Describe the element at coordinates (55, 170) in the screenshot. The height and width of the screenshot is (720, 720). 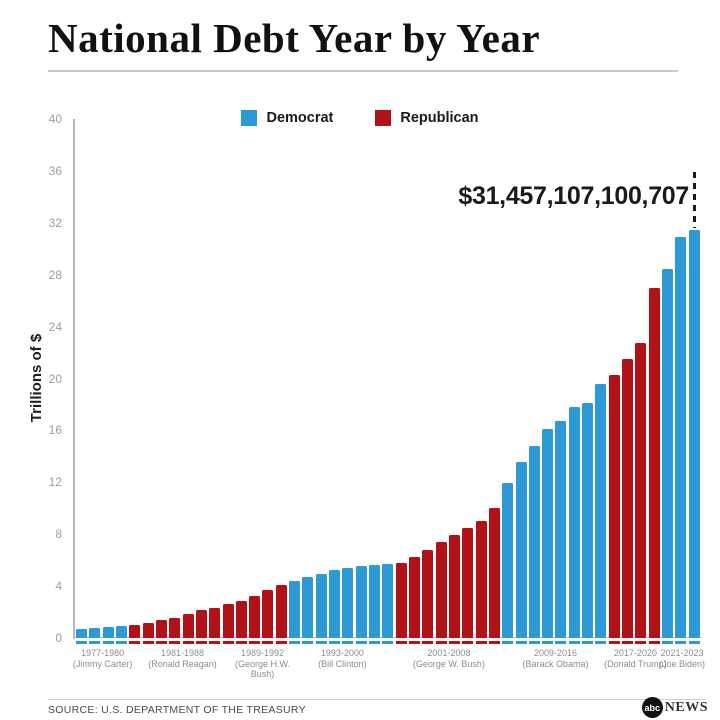
I see `y-tick-label: 36` at that location.